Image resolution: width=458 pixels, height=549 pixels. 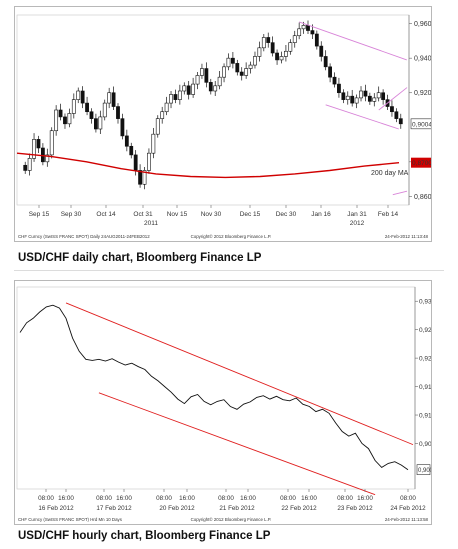 What do you see at coordinates (357, 223) in the screenshot?
I see `year-label: 2012` at bounding box center [357, 223].